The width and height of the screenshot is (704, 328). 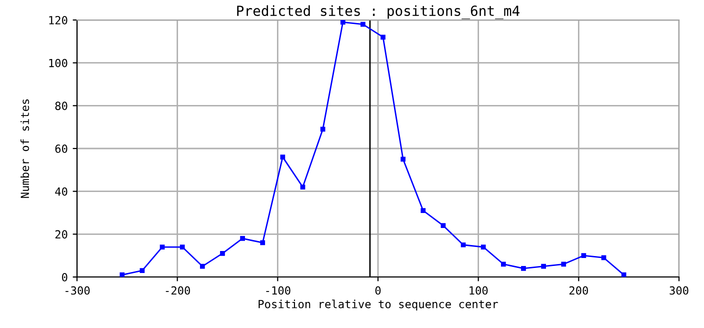 I want to click on y-tick-label: 40, so click(x=61, y=191).